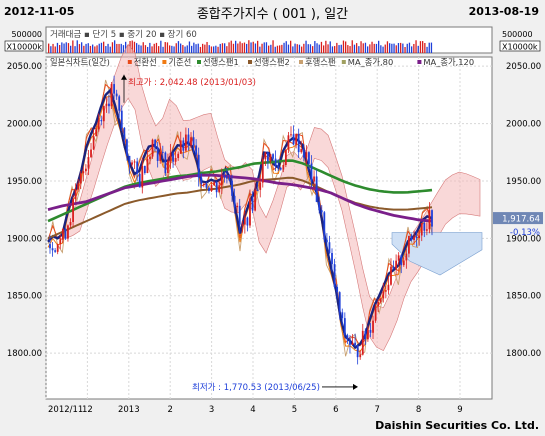 The height and width of the screenshot is (436, 545). I want to click on x-tick-label: 2, so click(169, 410).